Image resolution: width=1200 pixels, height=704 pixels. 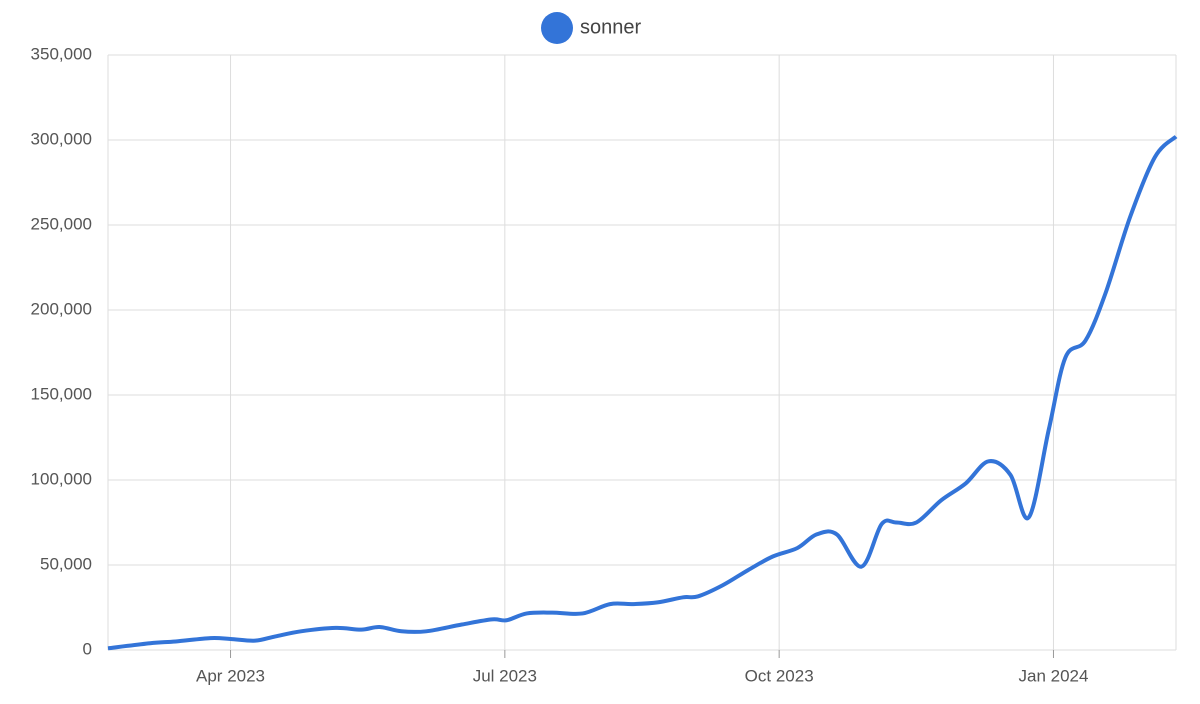 I want to click on y-tick-label: 100,000, so click(x=61, y=478).